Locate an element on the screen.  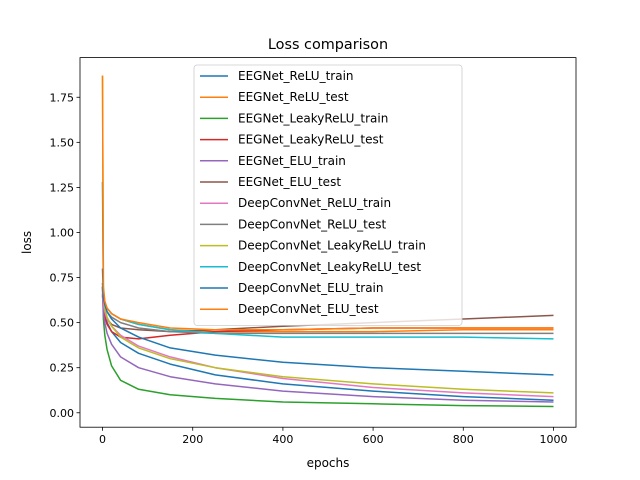
legend-label-eegnet-elu-test: EEGNet_ELU_test is located at coordinates (289, 182).